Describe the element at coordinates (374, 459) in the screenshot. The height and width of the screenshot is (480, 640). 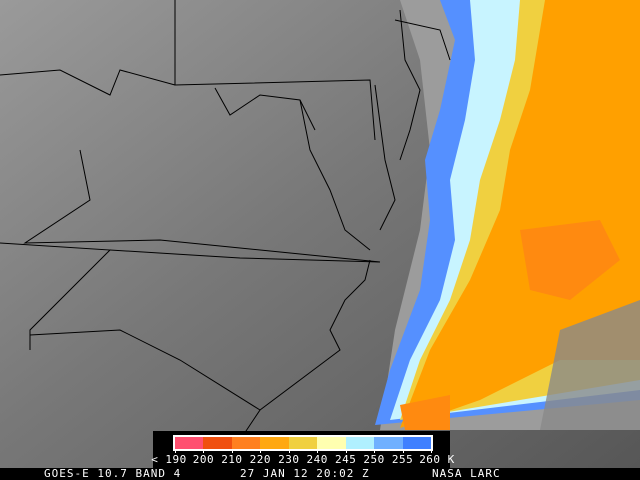
I see `legend-label: 250` at that location.